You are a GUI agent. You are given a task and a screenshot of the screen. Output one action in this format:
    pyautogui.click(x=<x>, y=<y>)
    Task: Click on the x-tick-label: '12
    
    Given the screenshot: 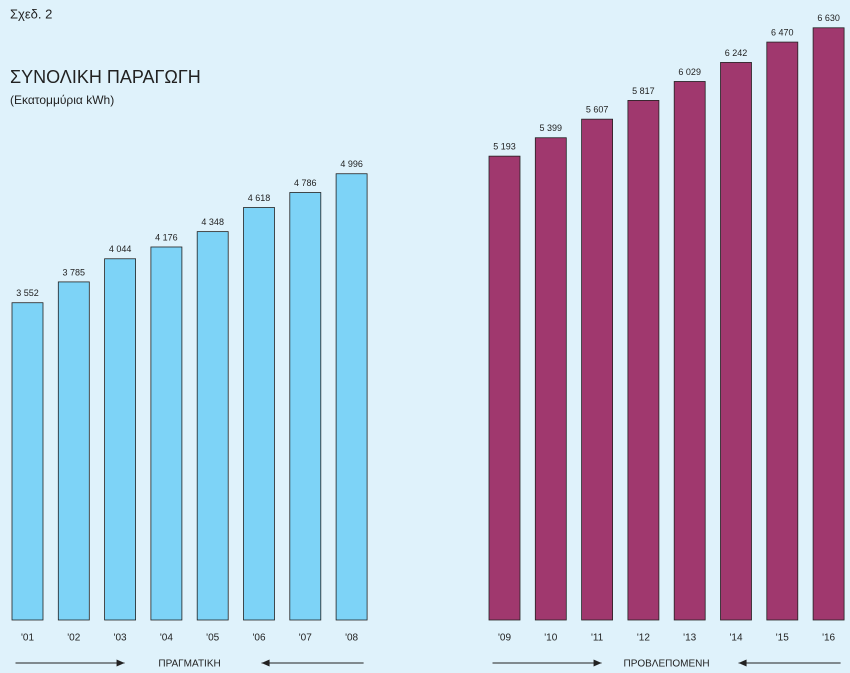 What is the action you would take?
    pyautogui.click(x=643, y=638)
    